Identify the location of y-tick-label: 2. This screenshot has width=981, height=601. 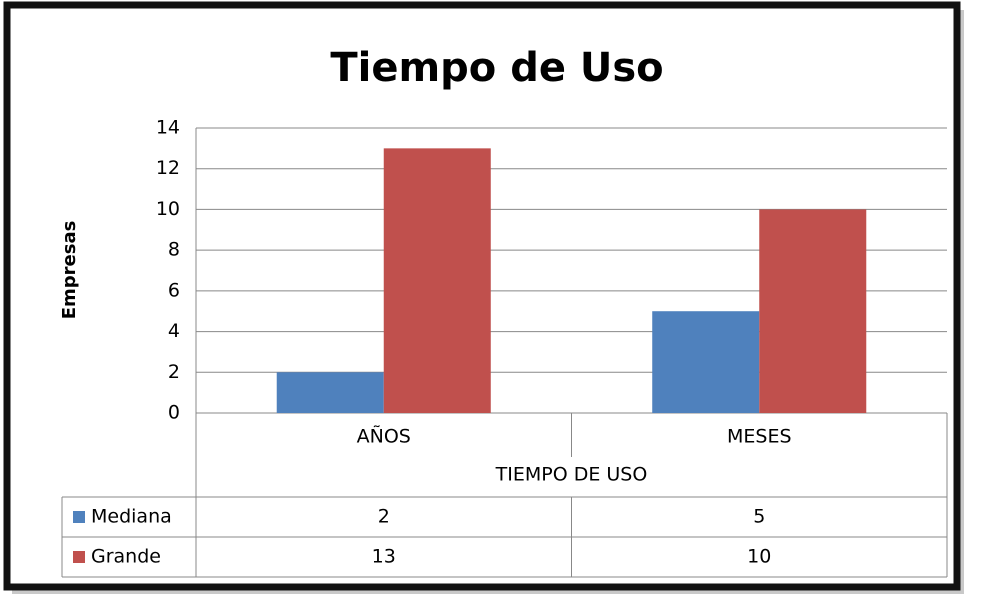
(174, 372).